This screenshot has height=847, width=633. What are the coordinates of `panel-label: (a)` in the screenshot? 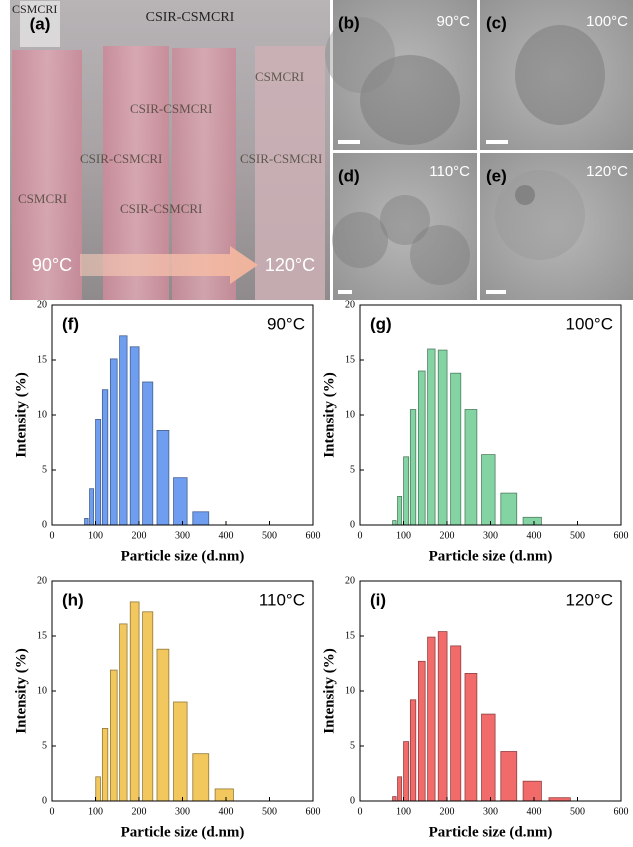 It's located at (40, 23).